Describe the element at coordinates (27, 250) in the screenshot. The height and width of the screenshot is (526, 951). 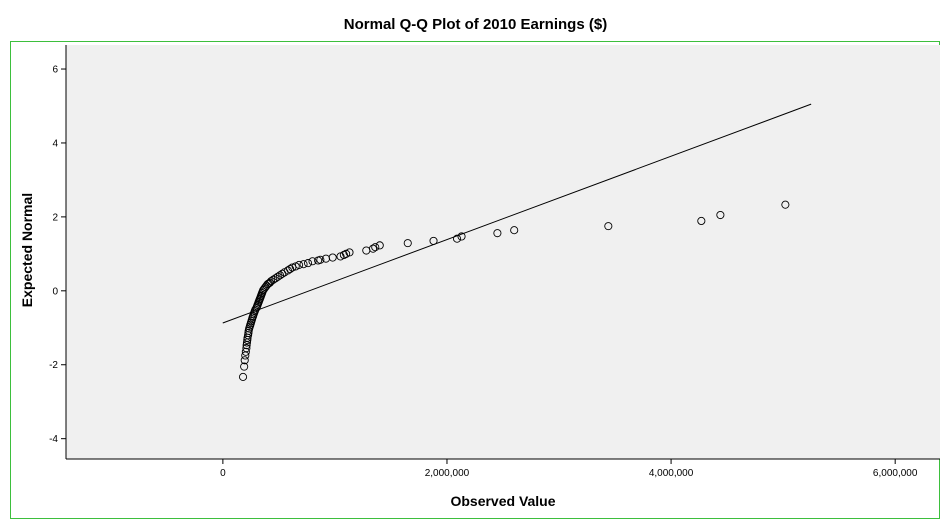
I see `y-axis-title: Expected Normal` at that location.